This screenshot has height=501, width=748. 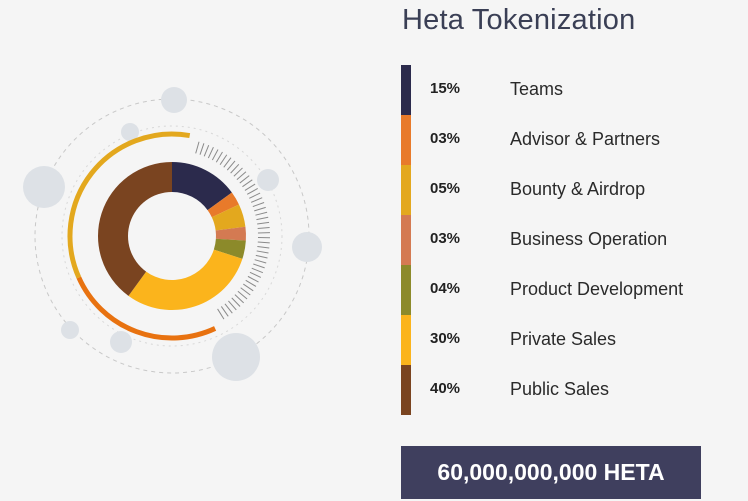 I want to click on legend-item: 30% Private Sales, so click(x=571, y=340).